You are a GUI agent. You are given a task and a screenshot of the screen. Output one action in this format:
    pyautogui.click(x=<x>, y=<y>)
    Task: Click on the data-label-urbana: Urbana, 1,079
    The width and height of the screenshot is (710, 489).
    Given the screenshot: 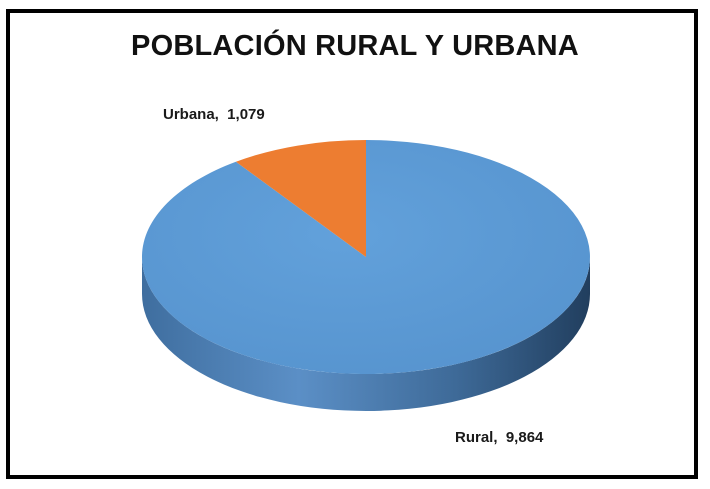 What is the action you would take?
    pyautogui.click(x=214, y=114)
    